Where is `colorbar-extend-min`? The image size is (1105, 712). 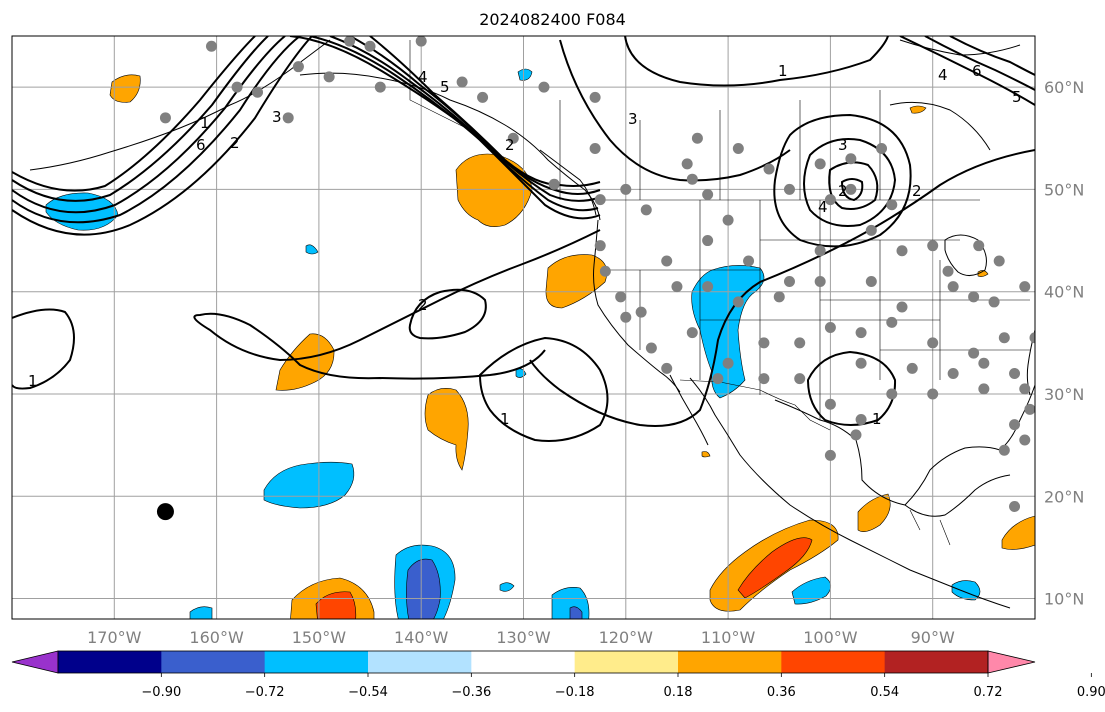 colorbar-extend-min is located at coordinates (35, 662).